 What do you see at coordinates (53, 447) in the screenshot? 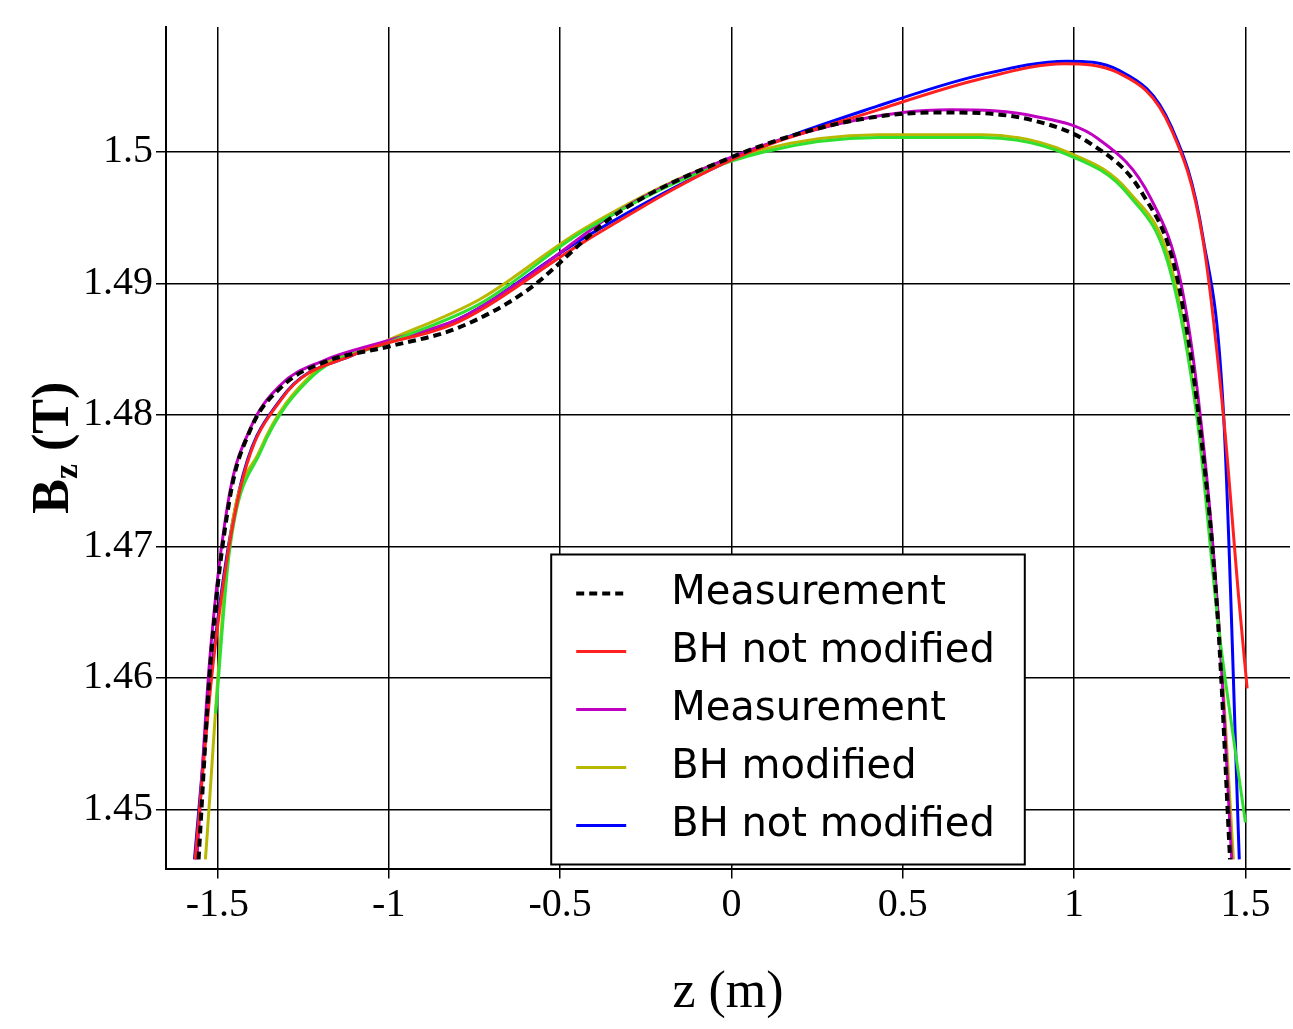
I see `y-axis-title: Bz (T)` at bounding box center [53, 447].